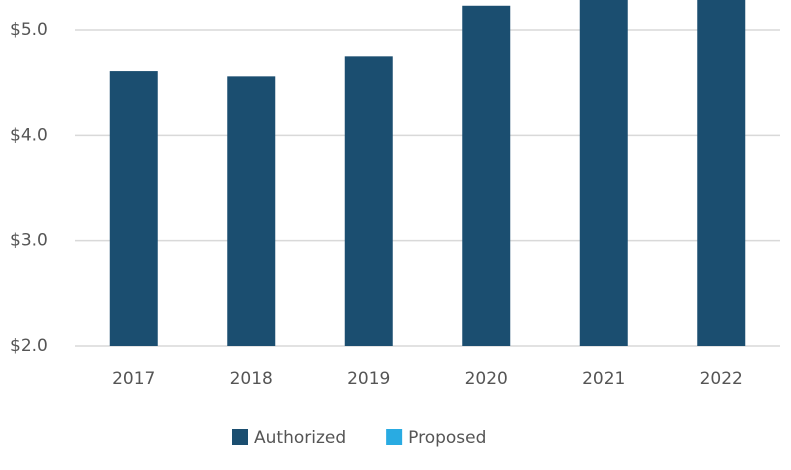 The width and height of the screenshot is (791, 470). What do you see at coordinates (29, 135) in the screenshot?
I see `y-tick-label: $4.0` at bounding box center [29, 135].